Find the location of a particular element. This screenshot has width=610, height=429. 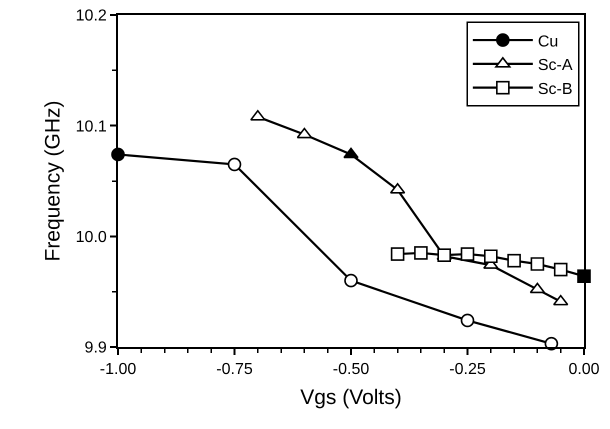

legend-label: Cu is located at coordinates (548, 41).